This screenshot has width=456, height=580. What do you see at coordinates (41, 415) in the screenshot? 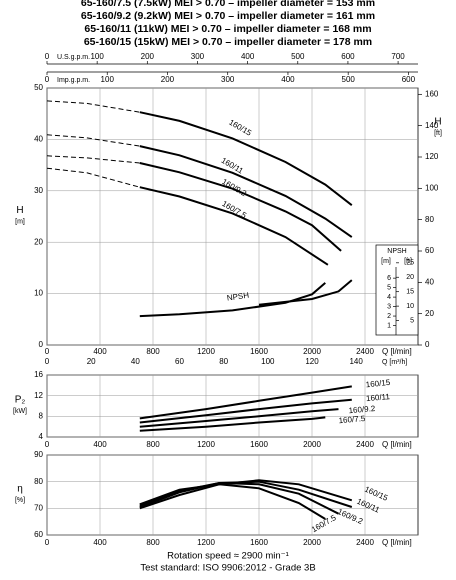
I see `y-tick-label: 8` at bounding box center [41, 415].